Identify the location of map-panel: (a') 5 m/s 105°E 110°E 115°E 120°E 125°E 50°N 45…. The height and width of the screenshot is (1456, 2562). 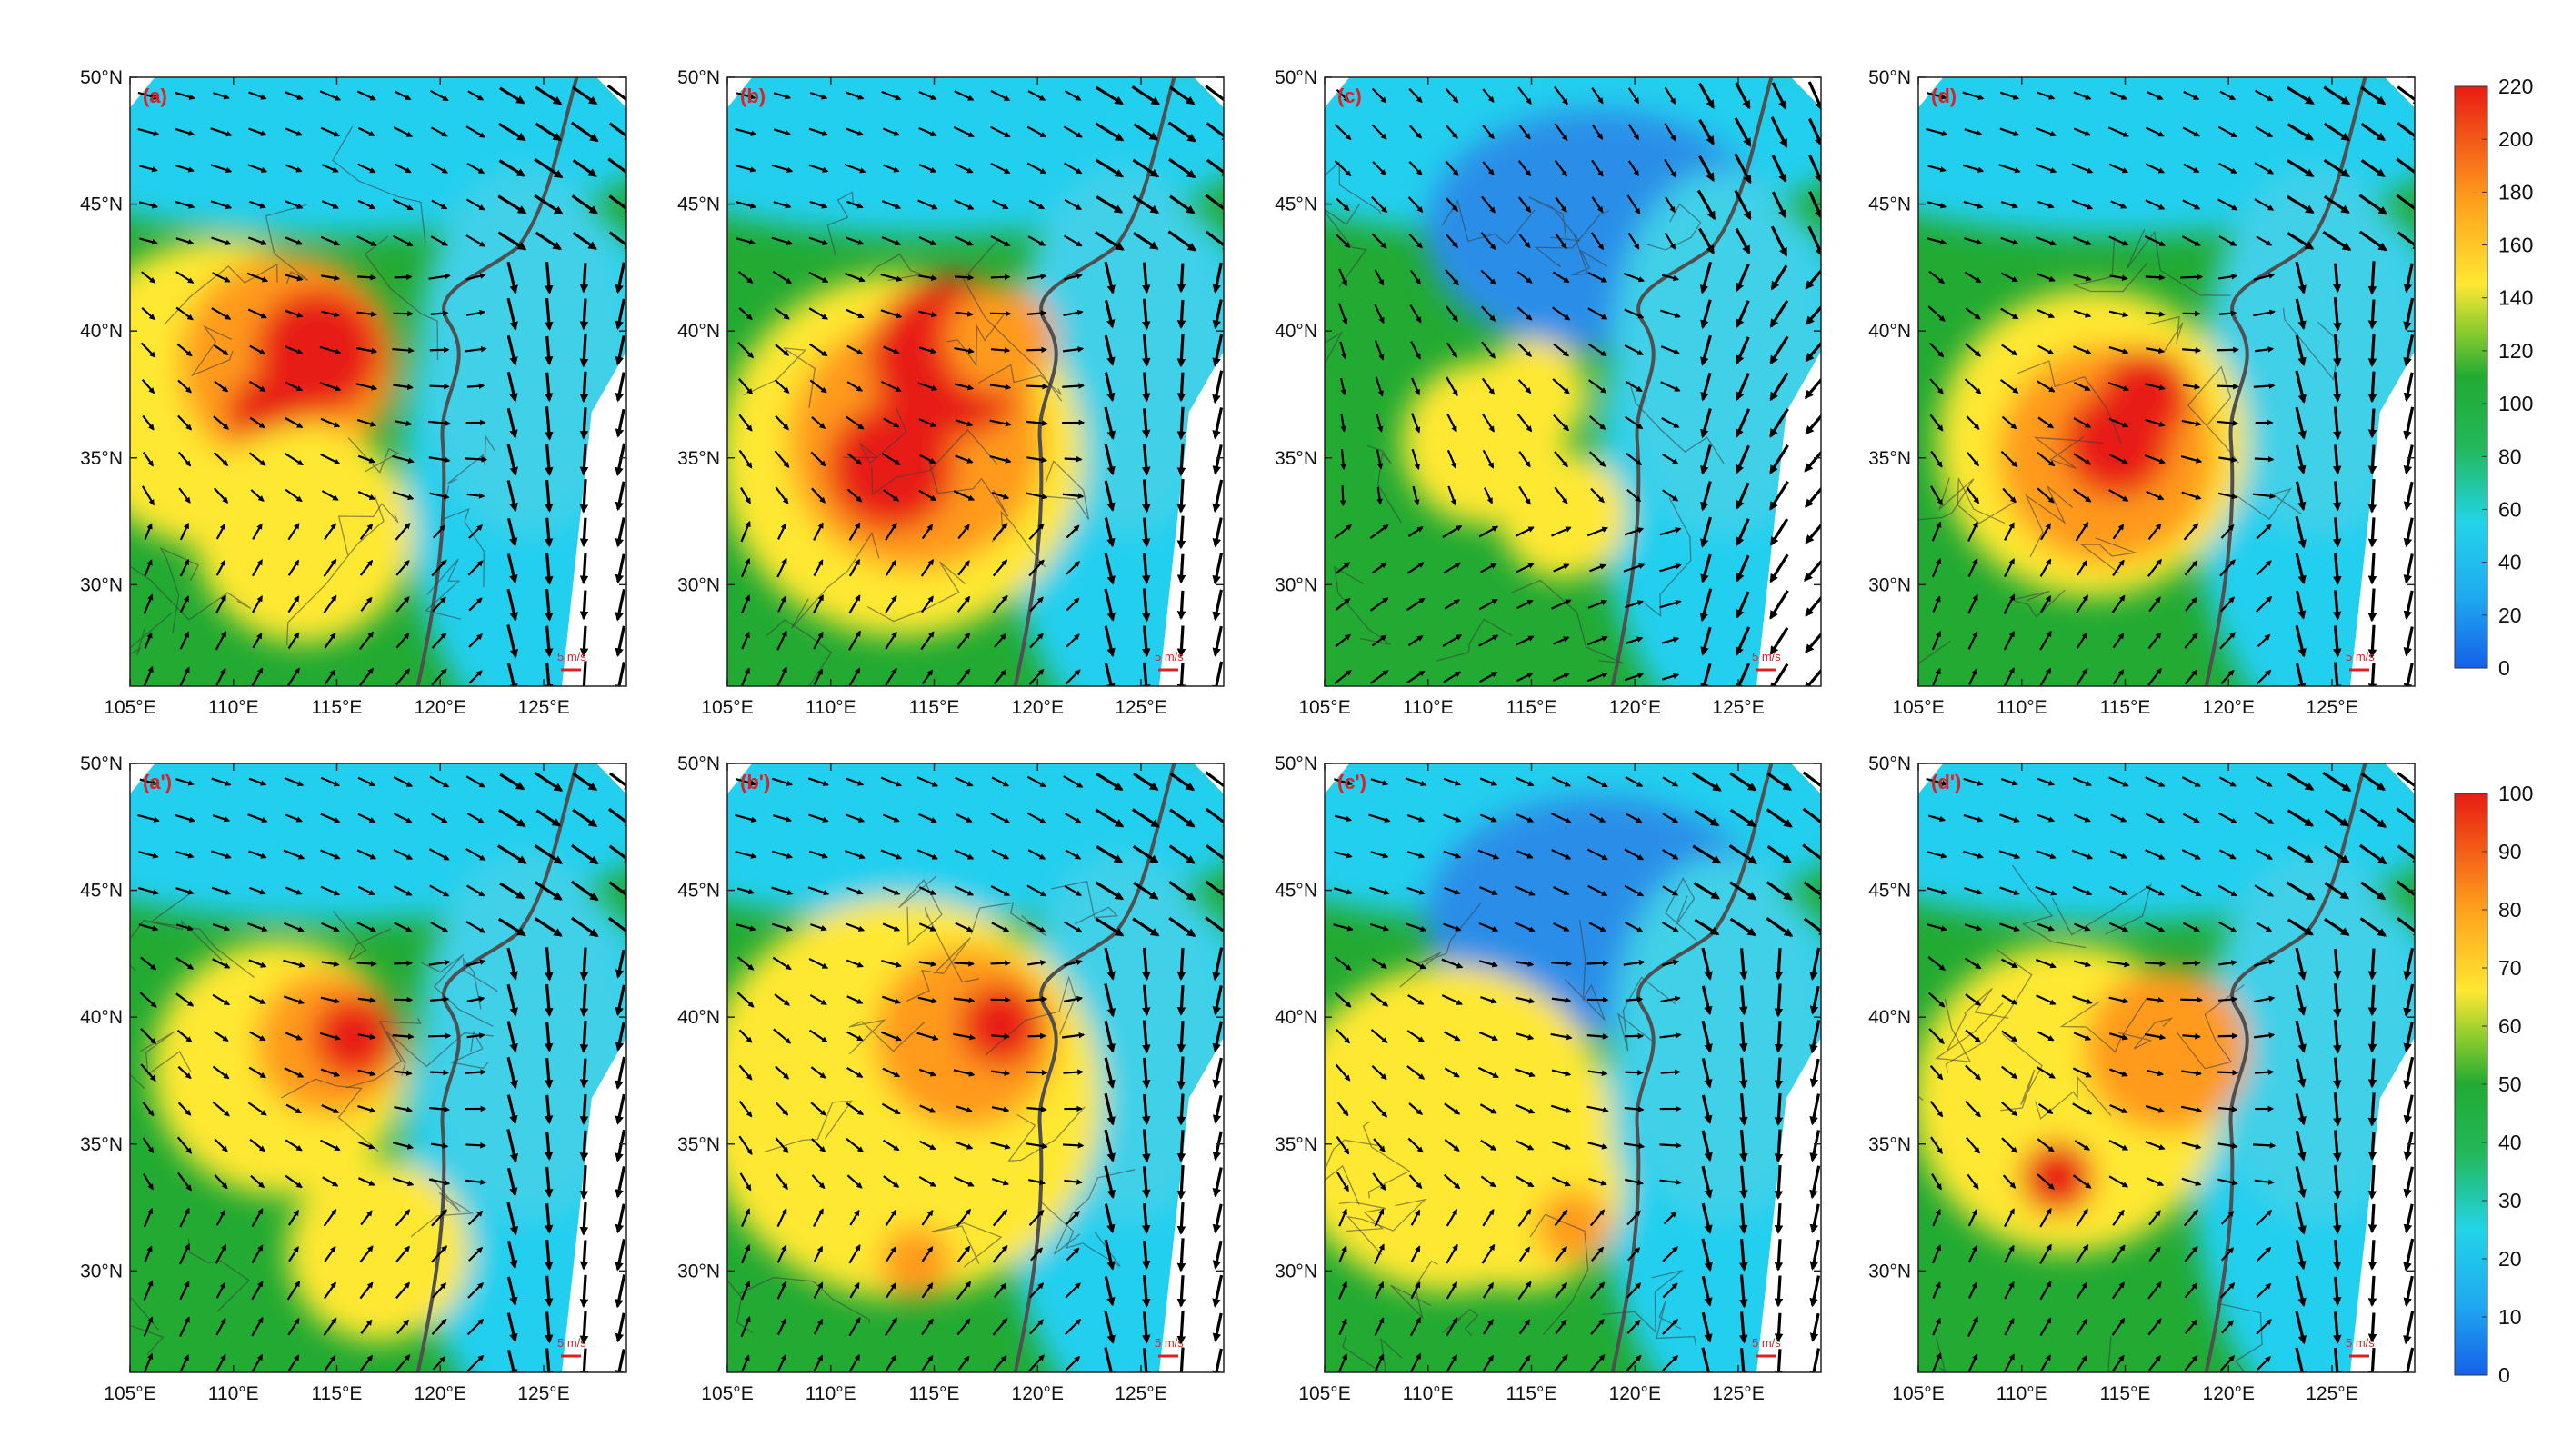
(354, 1079).